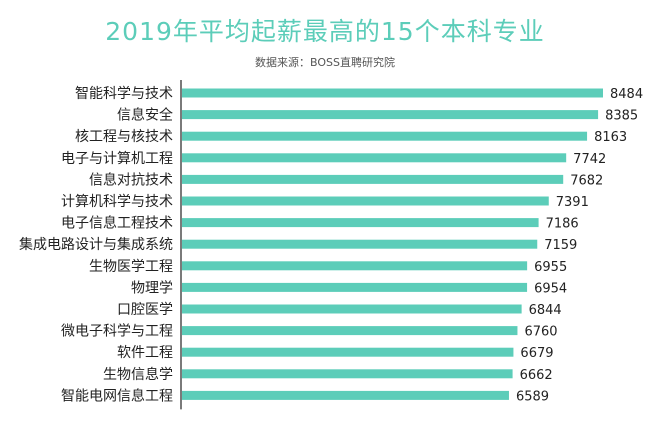  What do you see at coordinates (325, 62) in the screenshot?
I see `data-source: 数据来源：BOSS直聘研究院` at bounding box center [325, 62].